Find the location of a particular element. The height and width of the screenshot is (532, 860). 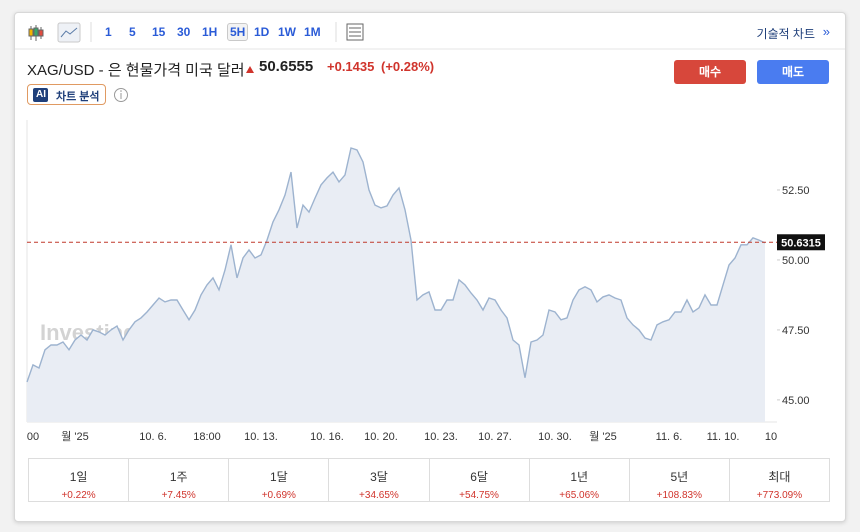

performance-cell: 최대 +773.09% is located at coordinates (779, 480).